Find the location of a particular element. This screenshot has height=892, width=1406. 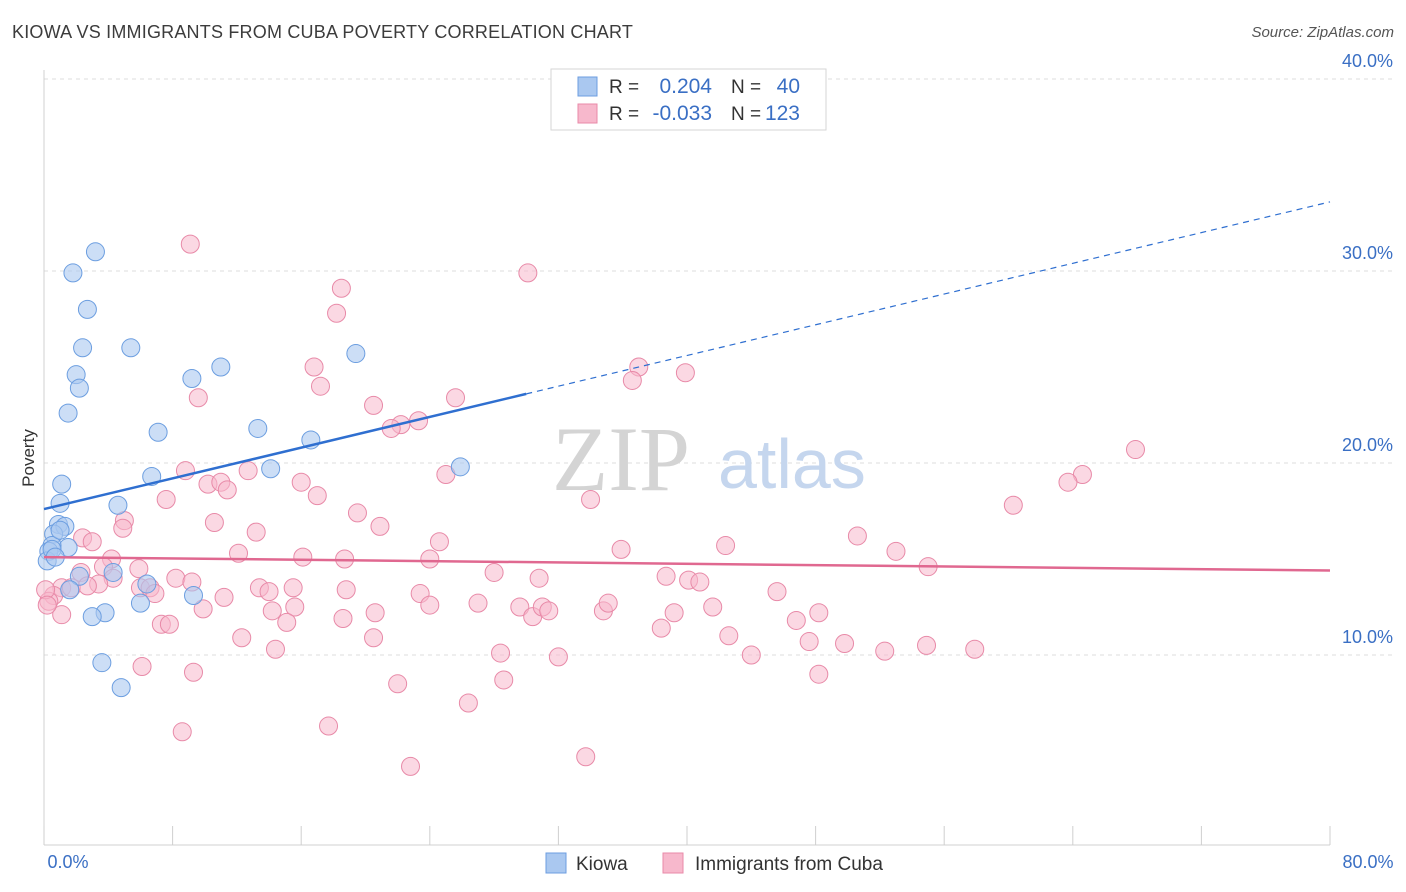

kiowa-r-label: R = is located at coordinates (624, 87).